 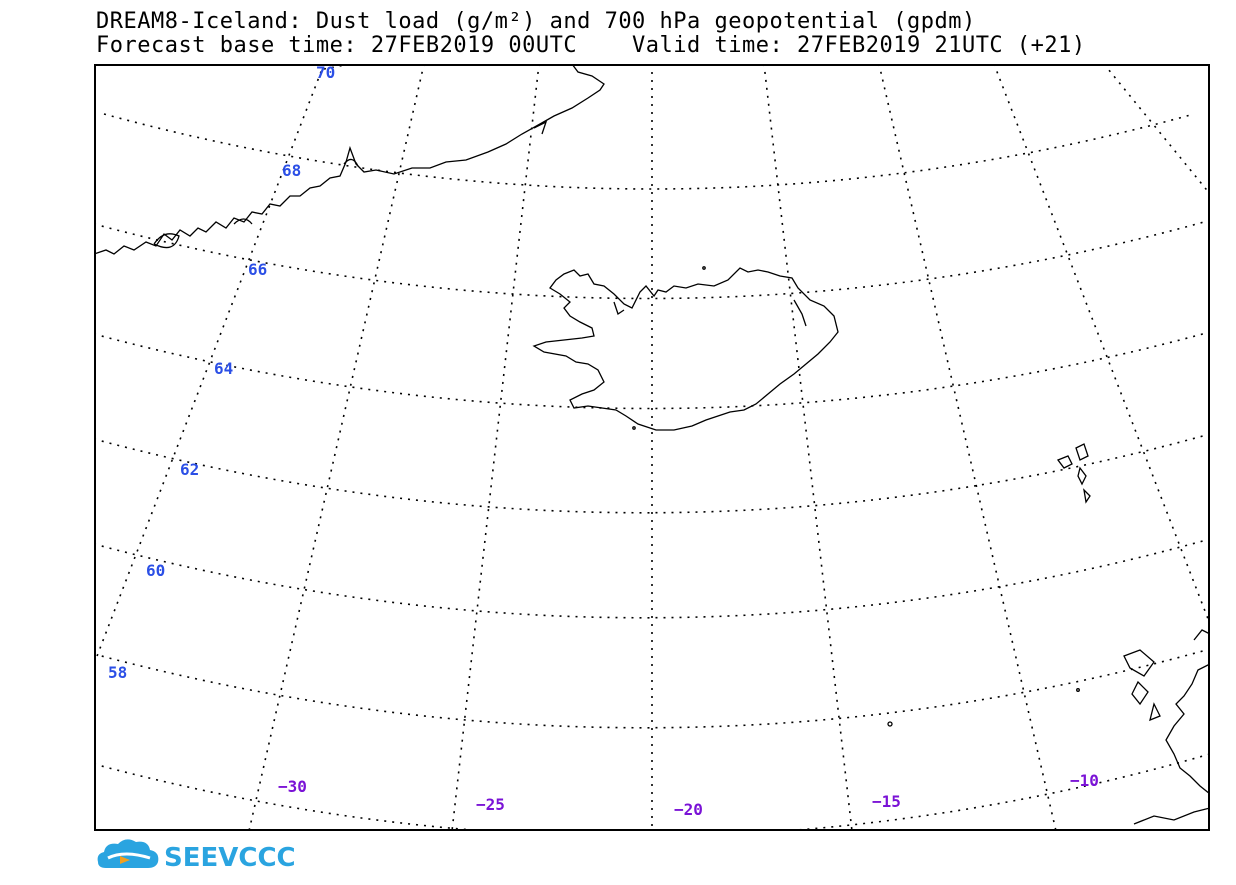 I want to click on lat-label-58: 58, so click(x=117, y=672).